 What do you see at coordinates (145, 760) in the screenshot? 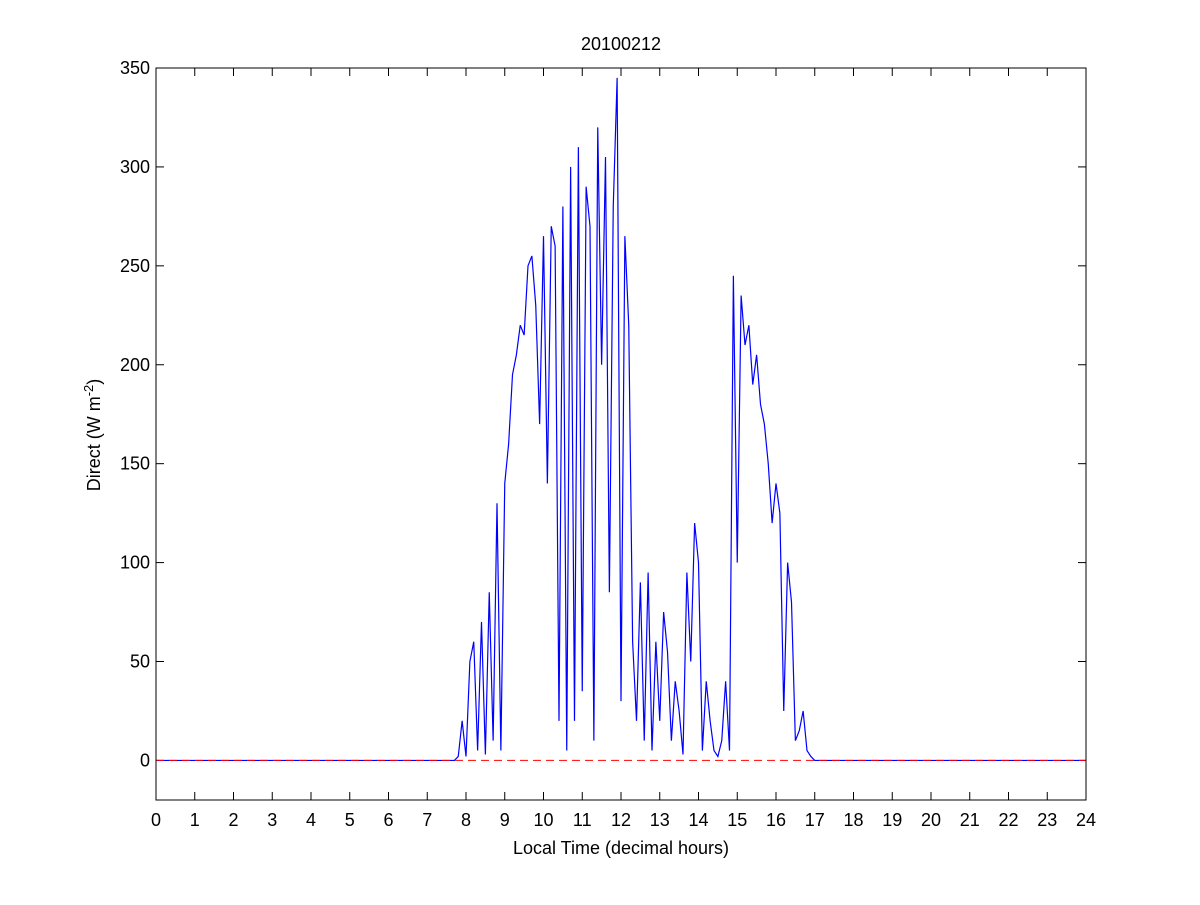
I see `y-tick-label: 0` at bounding box center [145, 760].